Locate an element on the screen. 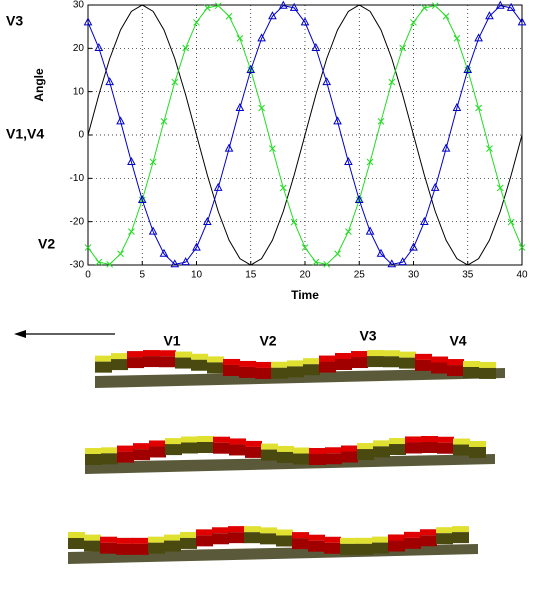  y-tick-label: 20 is located at coordinates (79, 48).